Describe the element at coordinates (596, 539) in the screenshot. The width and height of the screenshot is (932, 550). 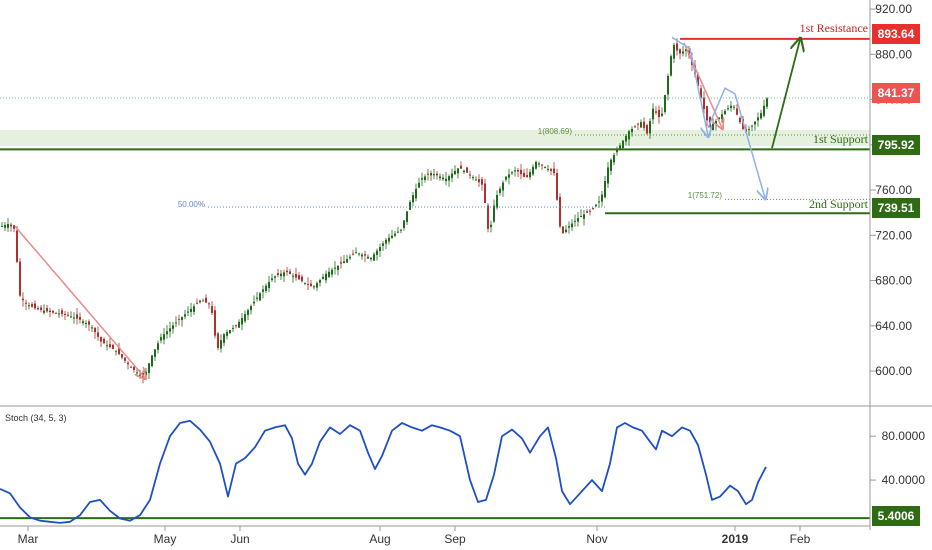
I see `time-tick-label: Nov` at that location.